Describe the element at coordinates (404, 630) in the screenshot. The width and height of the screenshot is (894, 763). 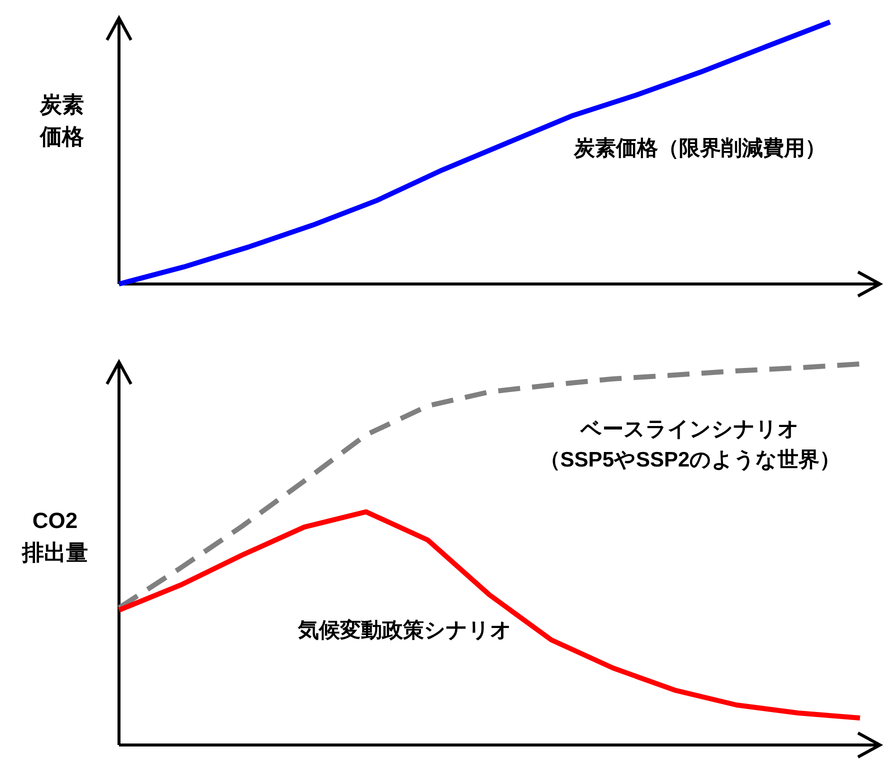
I see `series-label: 気候変動政策シナリオ` at that location.